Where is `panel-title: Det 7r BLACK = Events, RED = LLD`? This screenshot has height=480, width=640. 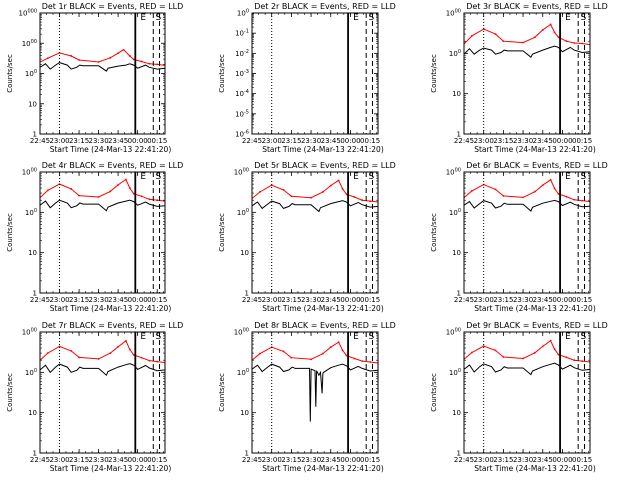 panel-title: Det 7r BLACK = Events, RED = LLD is located at coordinates (113, 325).